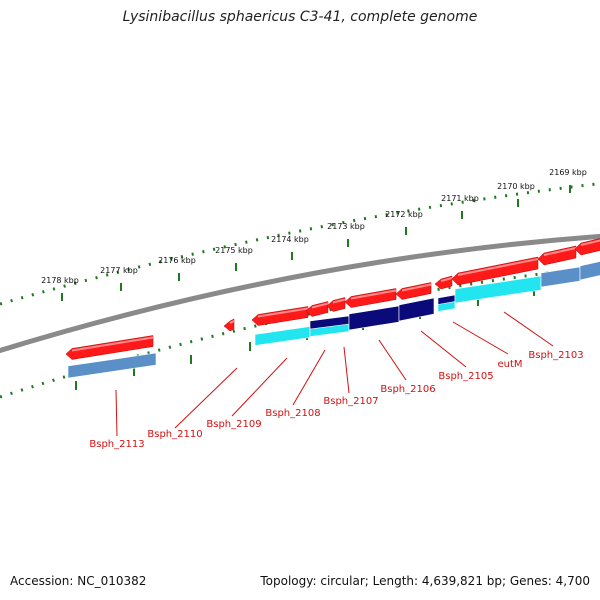 This screenshot has height=600, width=600. I want to click on cds-arrow-right-1-highlight, so click(560, 251).